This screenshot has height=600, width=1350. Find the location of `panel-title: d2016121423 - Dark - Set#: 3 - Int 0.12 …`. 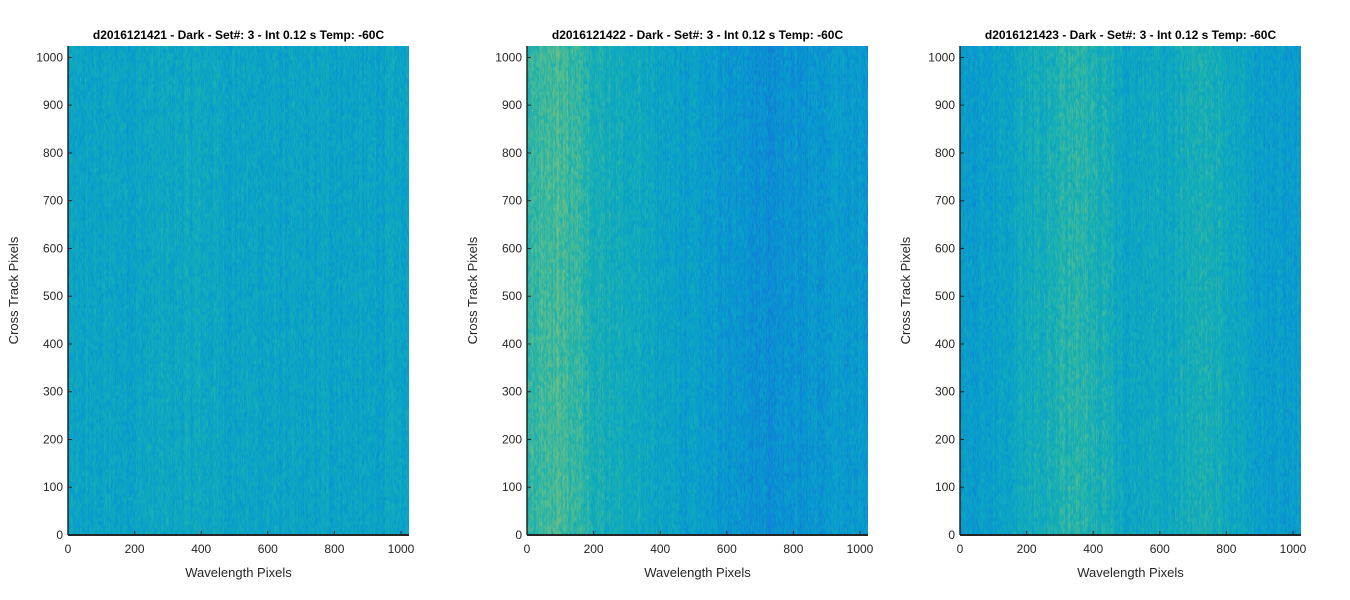

panel-title: d2016121423 - Dark - Set#: 3 - Int 0.12 … is located at coordinates (1131, 35).